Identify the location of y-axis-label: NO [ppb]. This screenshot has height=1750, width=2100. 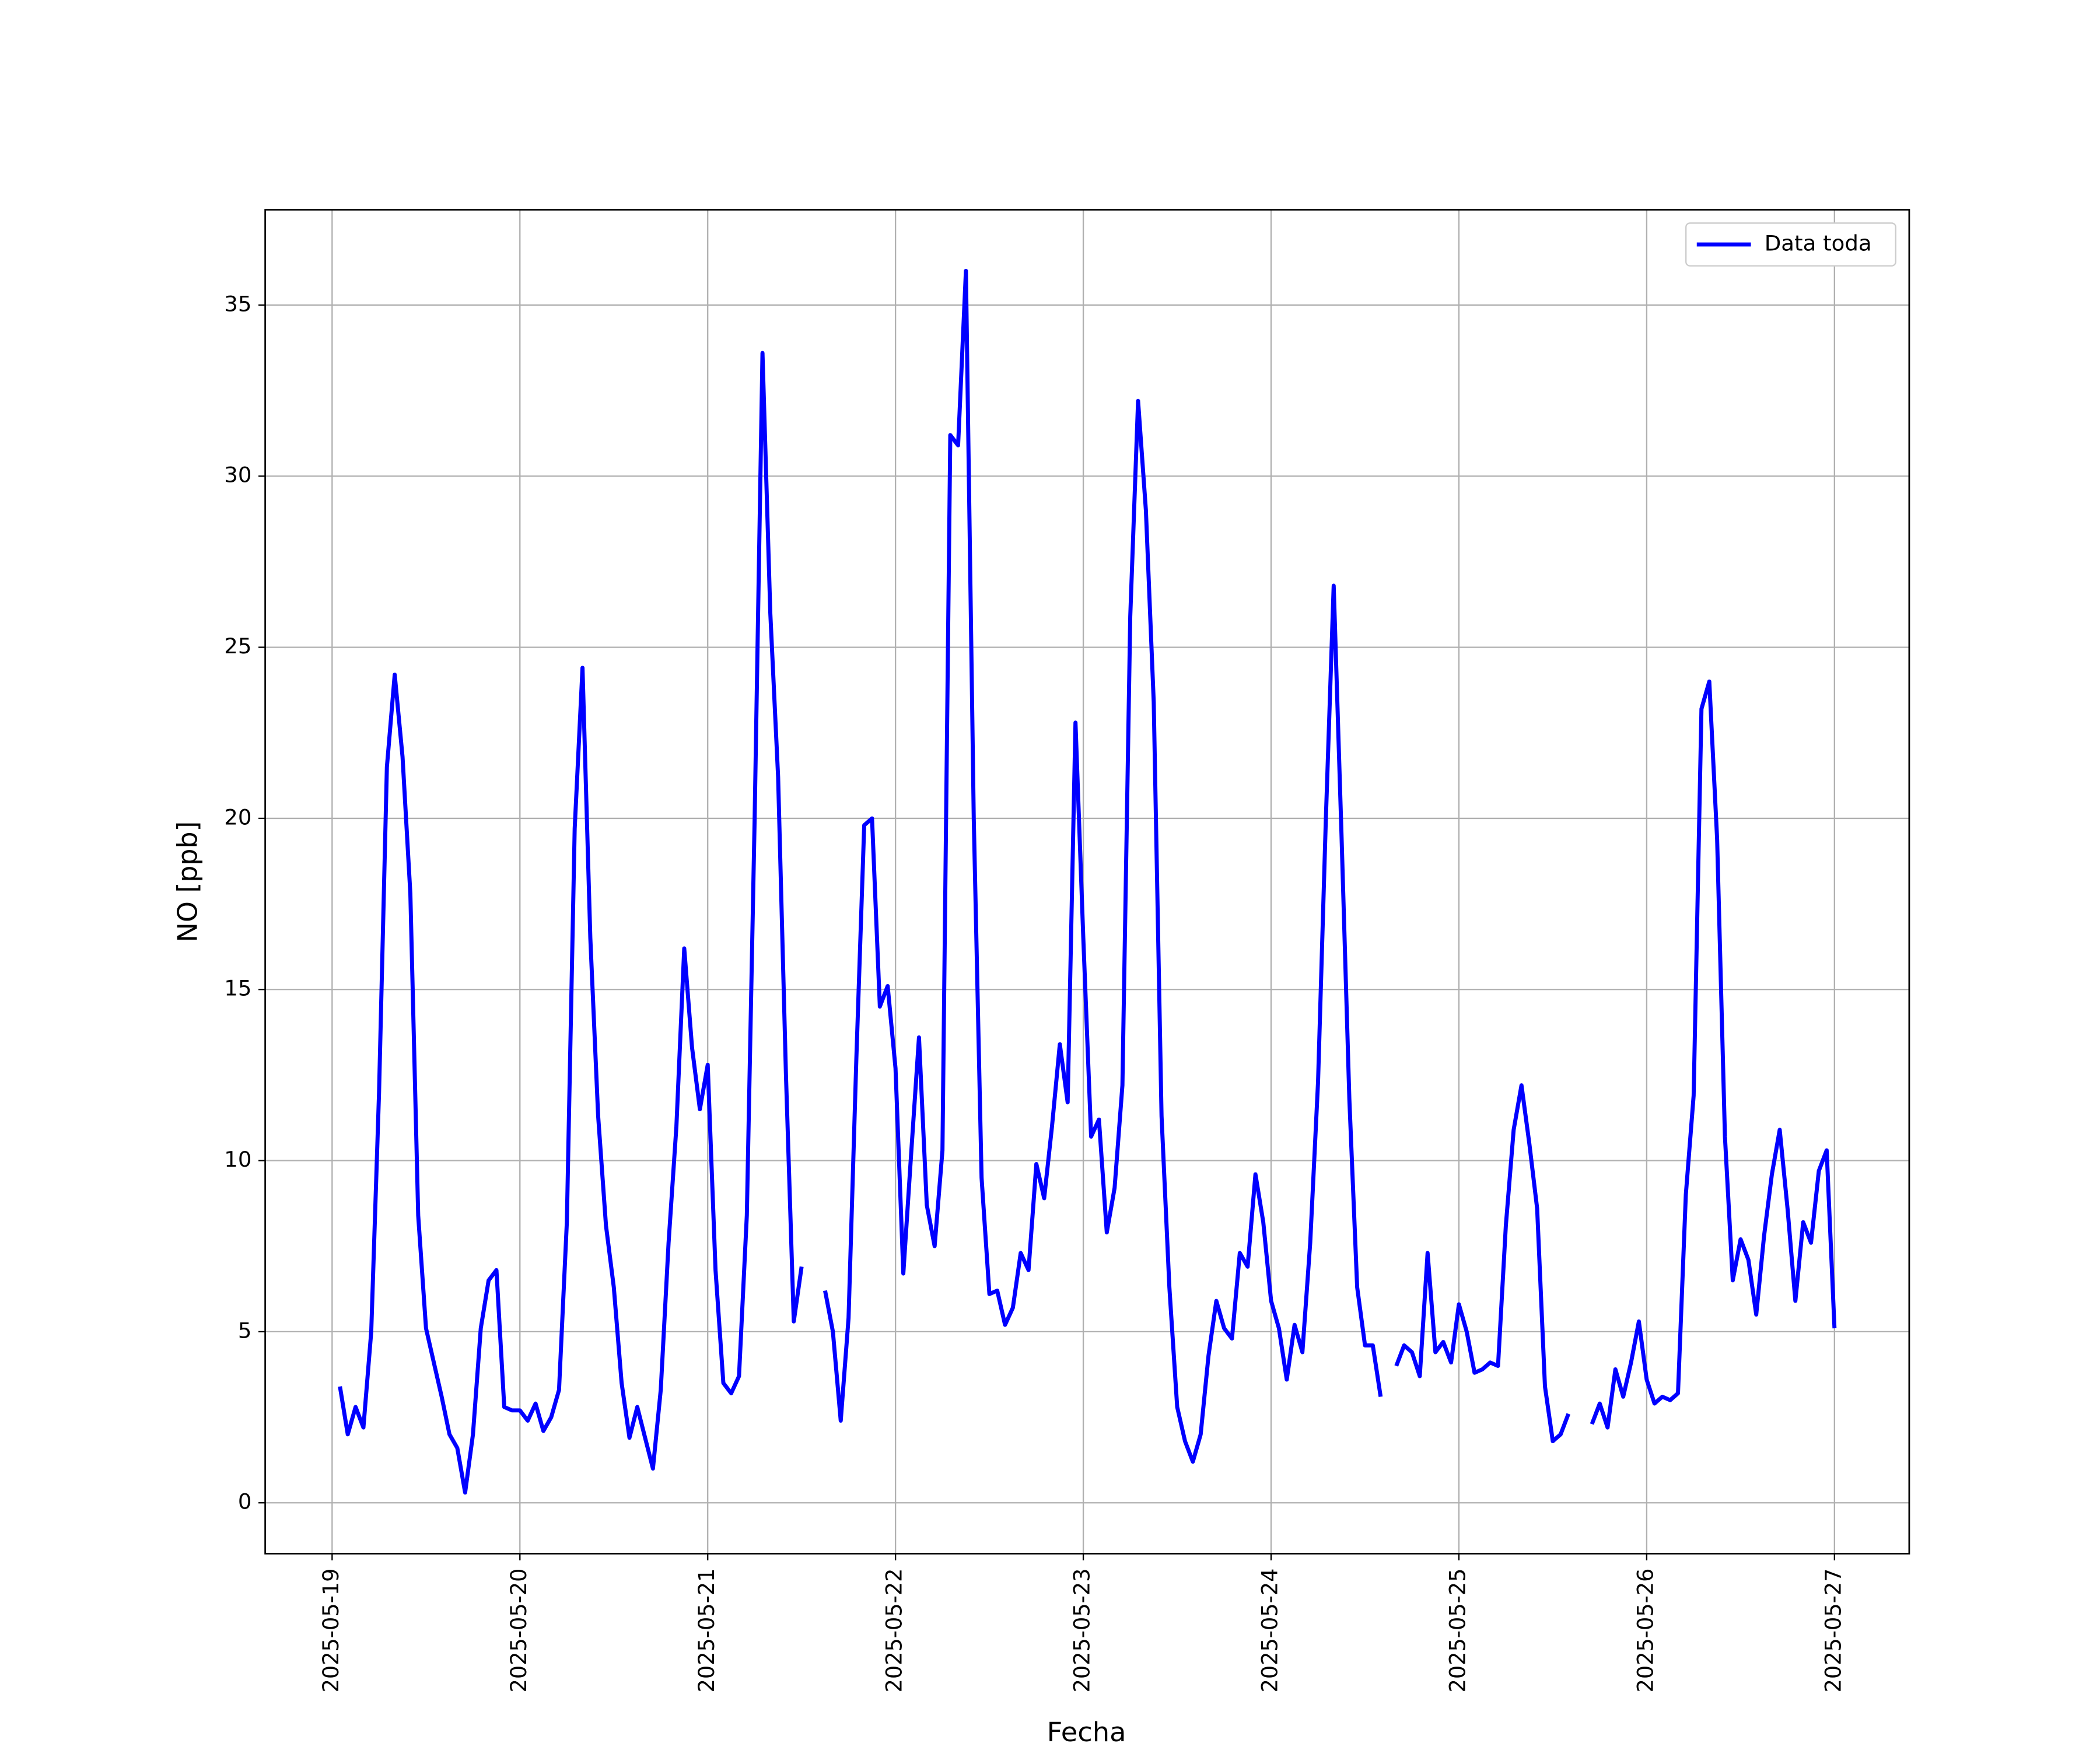
(187, 882).